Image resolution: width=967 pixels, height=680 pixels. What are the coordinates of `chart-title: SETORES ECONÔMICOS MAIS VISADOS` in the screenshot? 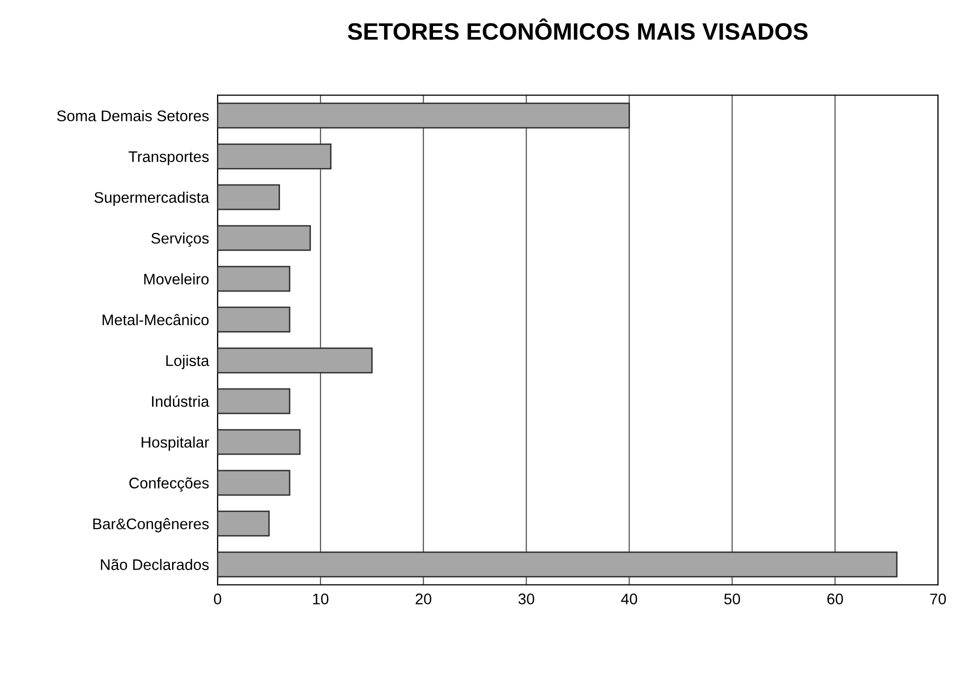 It's located at (578, 29).